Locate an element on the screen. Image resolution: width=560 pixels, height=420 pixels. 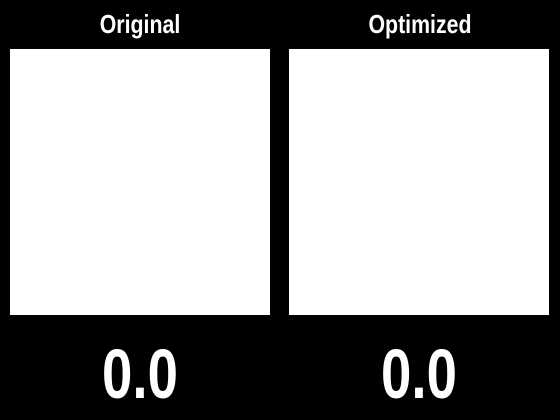
optimized-score: 0.0 is located at coordinates (419, 374).